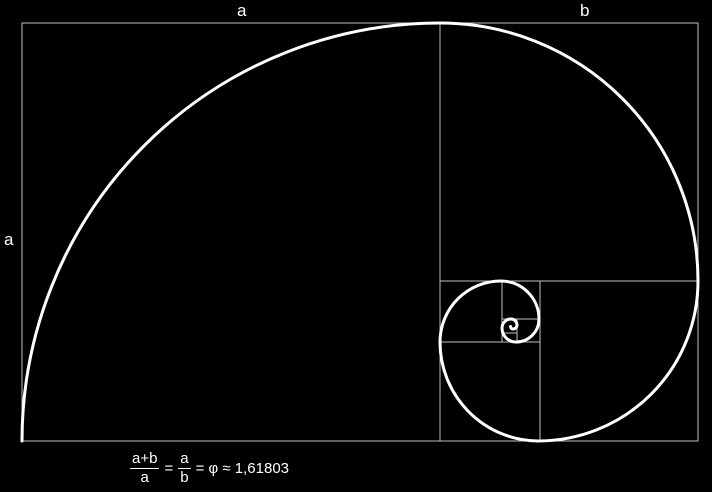 This screenshot has width=712, height=492. I want to click on fraction-denominator: b, so click(184, 477).